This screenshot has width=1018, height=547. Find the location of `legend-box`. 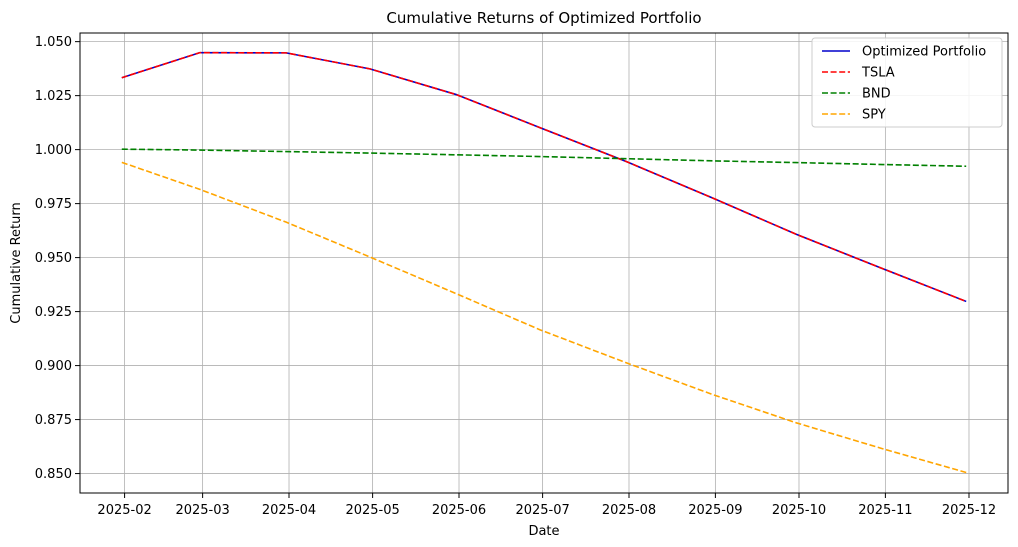

legend-box is located at coordinates (907, 82).